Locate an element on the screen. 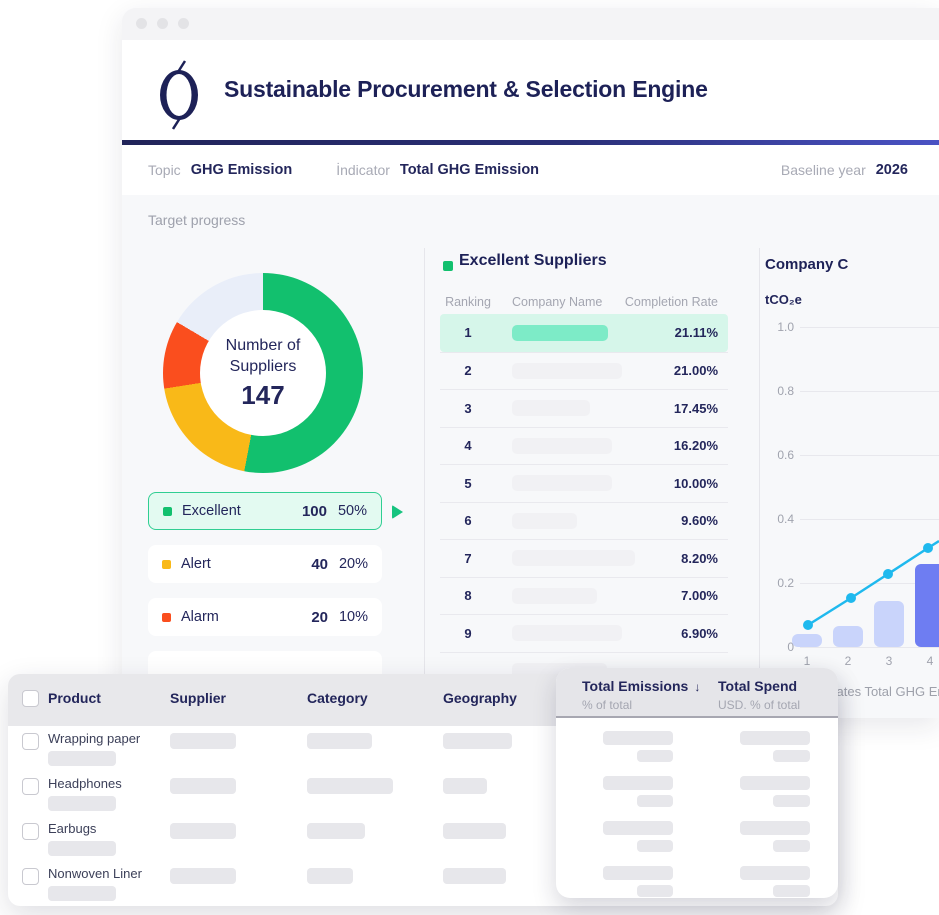  rate-cell: 9.60% is located at coordinates (699, 521).